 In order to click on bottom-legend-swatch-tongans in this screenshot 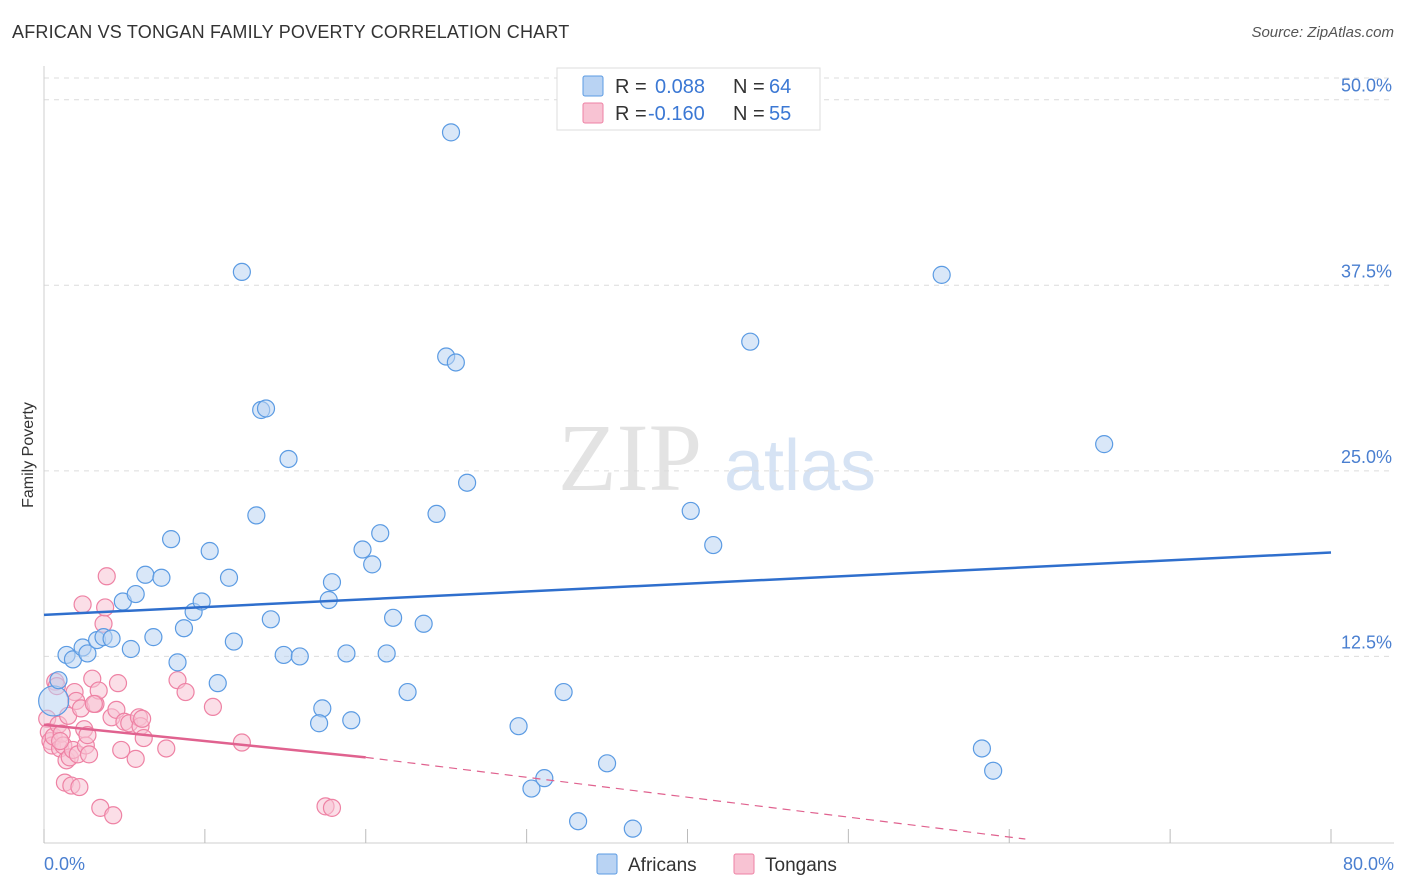, I will do `click(744, 864)`.